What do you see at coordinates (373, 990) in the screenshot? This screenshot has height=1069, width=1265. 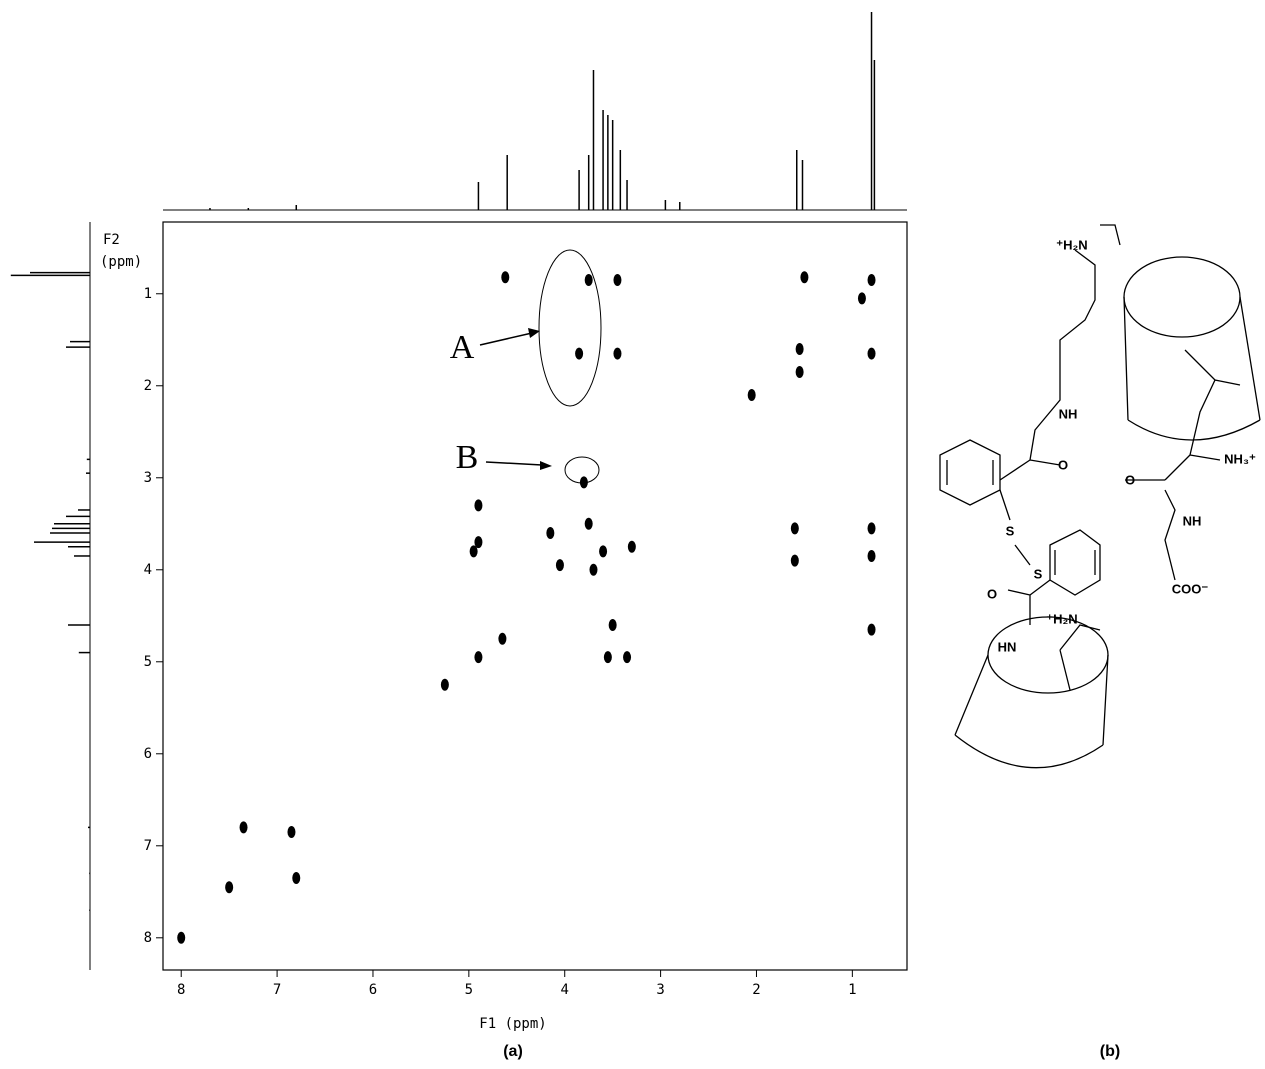 I see `x-tick-label: 6` at bounding box center [373, 990].